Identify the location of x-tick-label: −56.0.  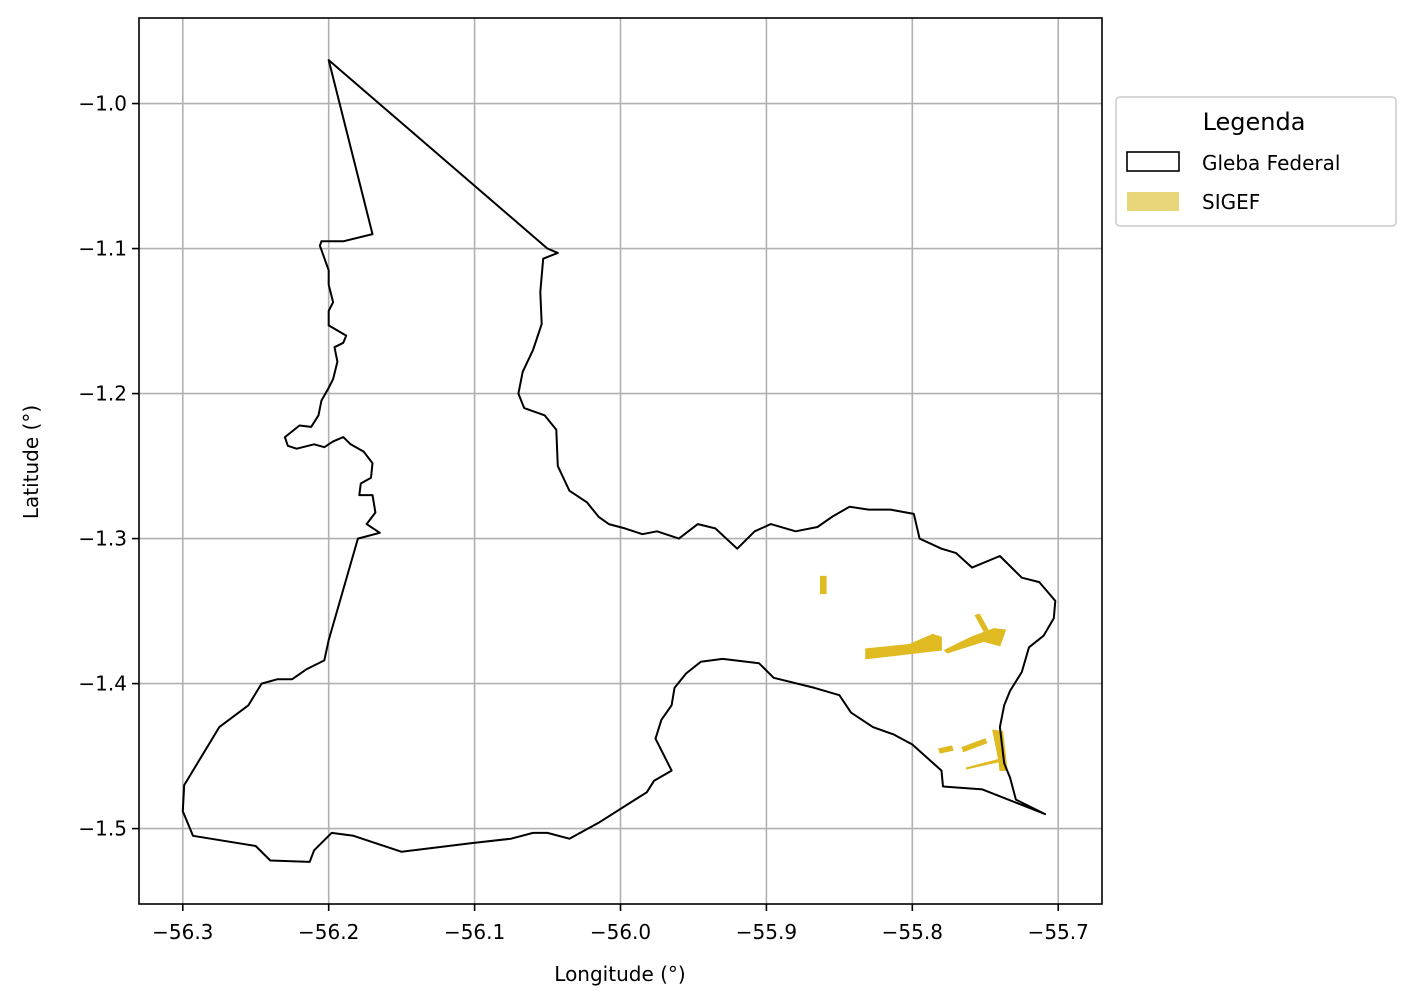
(620, 932).